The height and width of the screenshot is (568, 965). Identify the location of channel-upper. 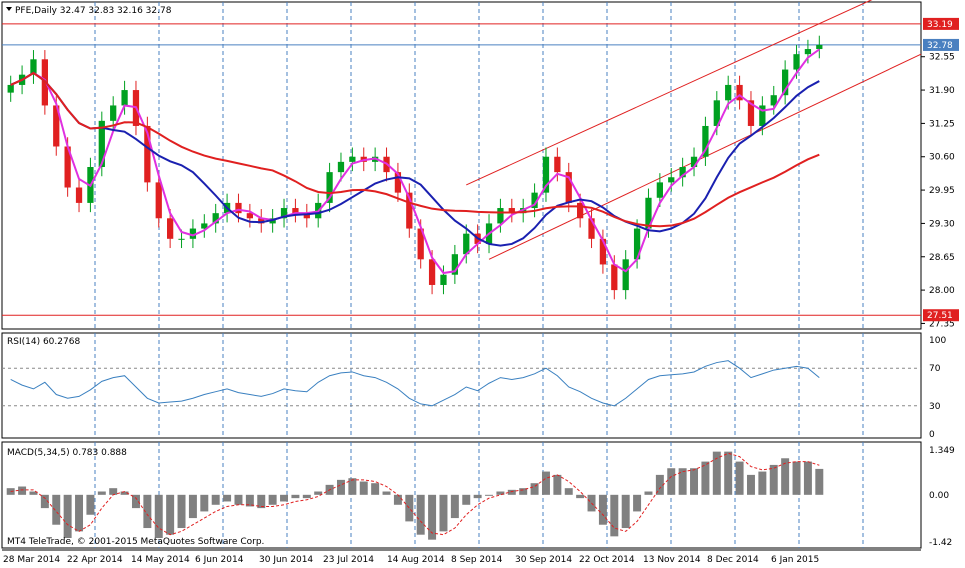
(669, 93).